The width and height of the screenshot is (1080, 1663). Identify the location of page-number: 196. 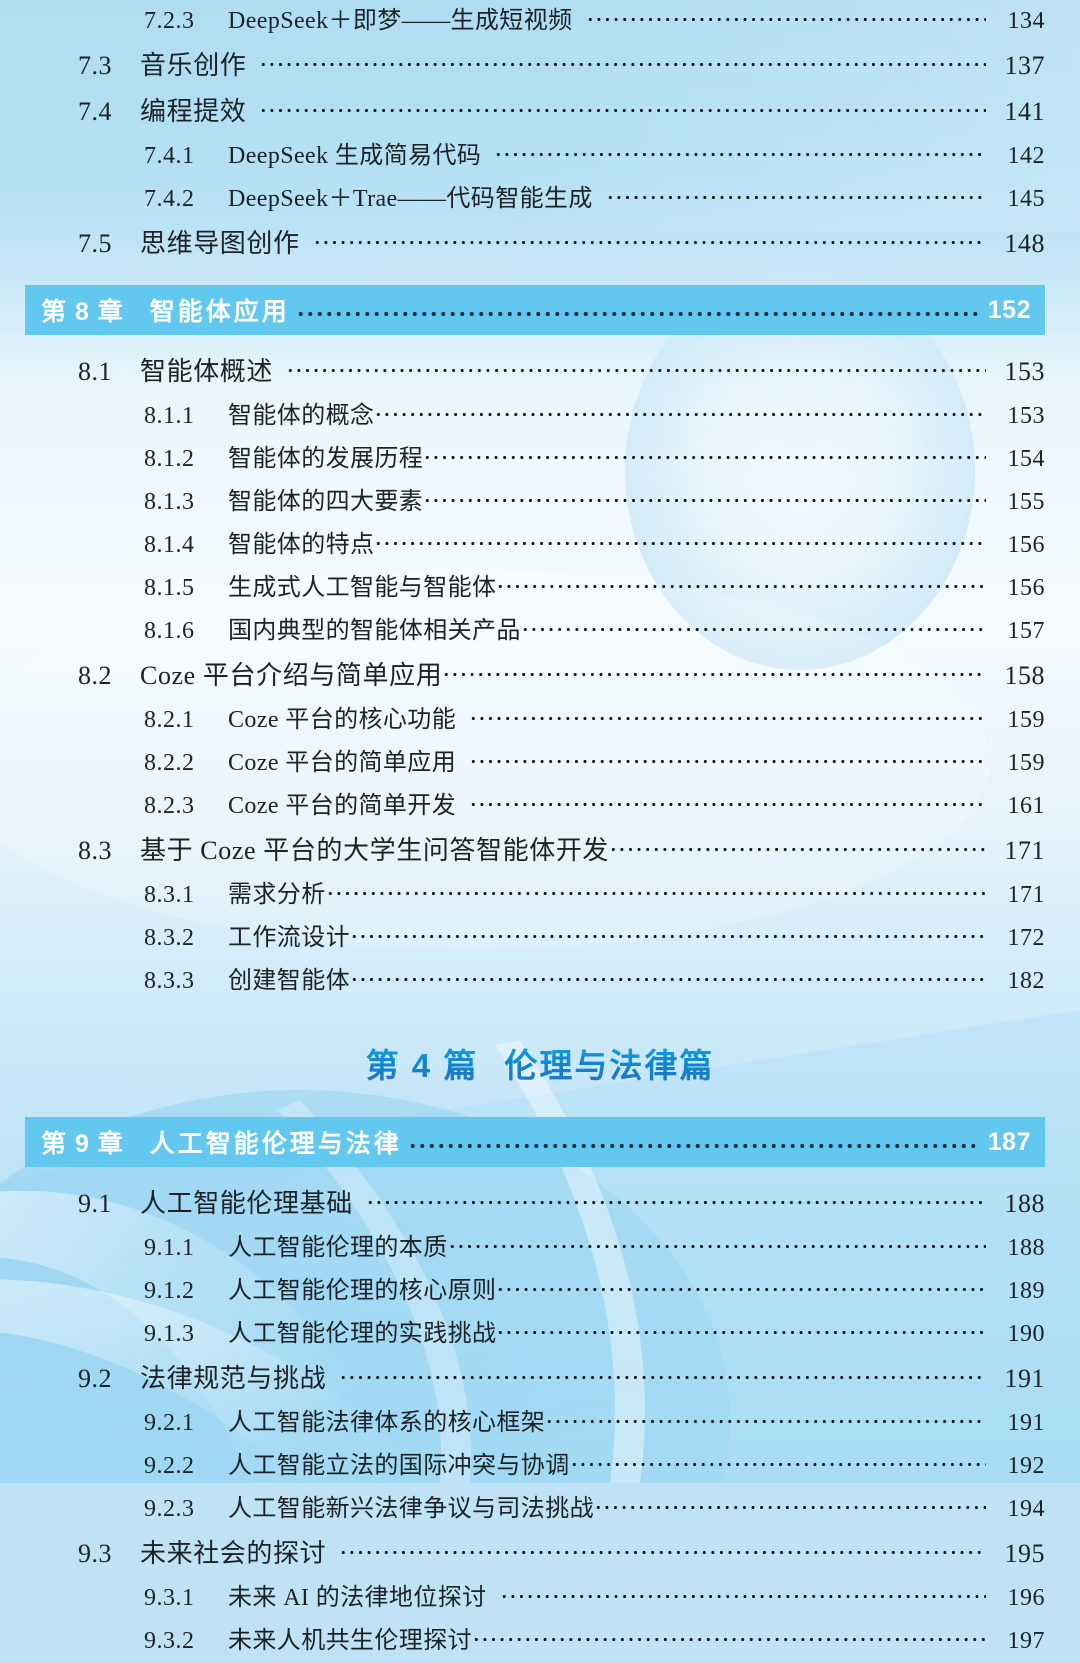
(1026, 1598).